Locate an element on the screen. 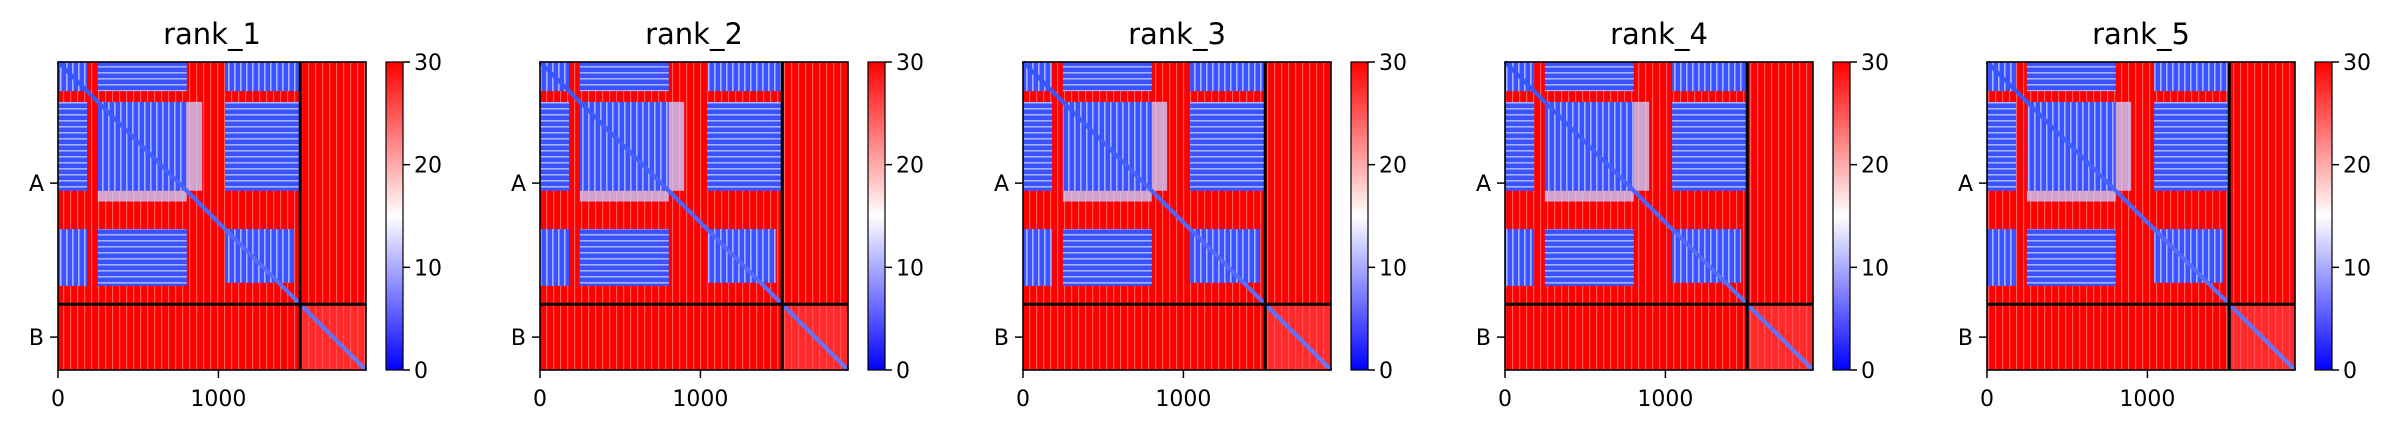 Image resolution: width=2401 pixels, height=438 pixels. chart-title: rank_2 is located at coordinates (694, 34).